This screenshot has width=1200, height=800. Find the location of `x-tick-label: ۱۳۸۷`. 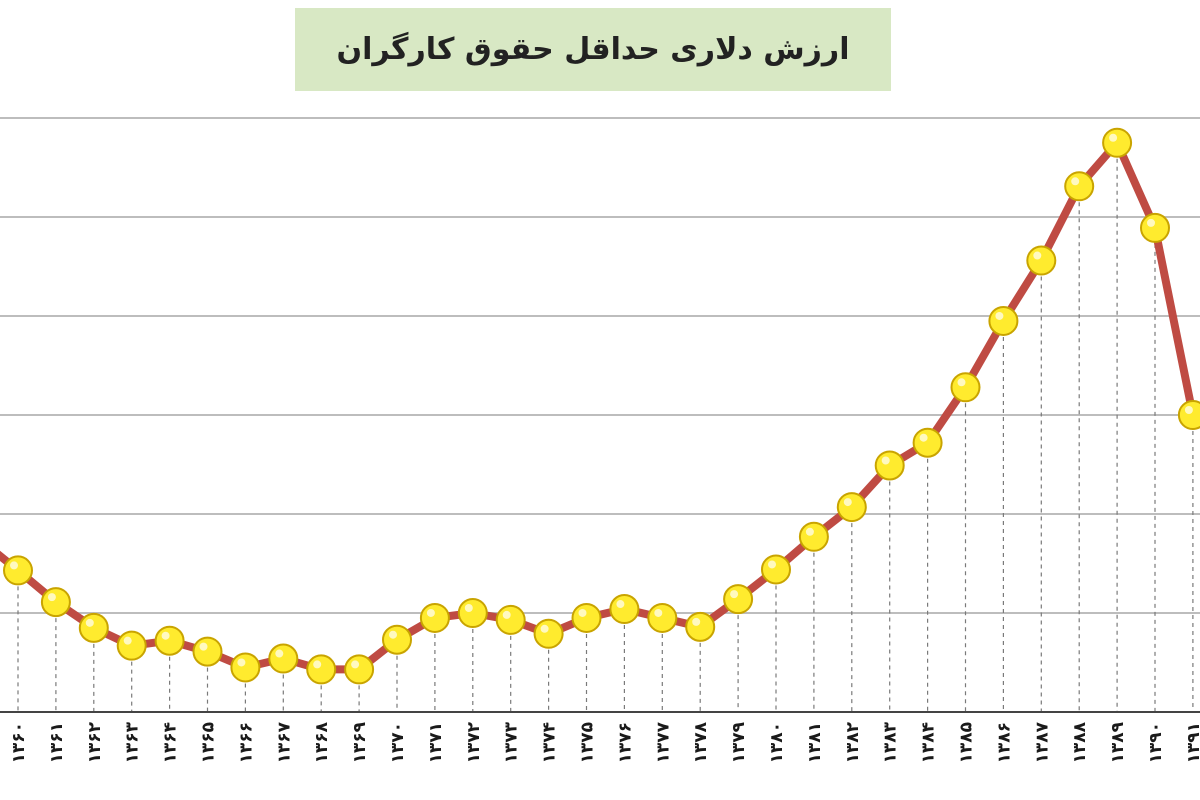

x-tick-label: ۱۳۸۷ is located at coordinates (1042, 742).